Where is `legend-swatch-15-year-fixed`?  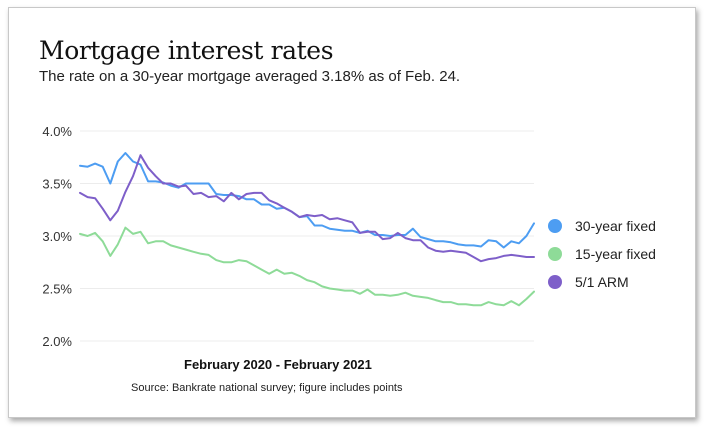
legend-swatch-15-year-fixed is located at coordinates (555, 254).